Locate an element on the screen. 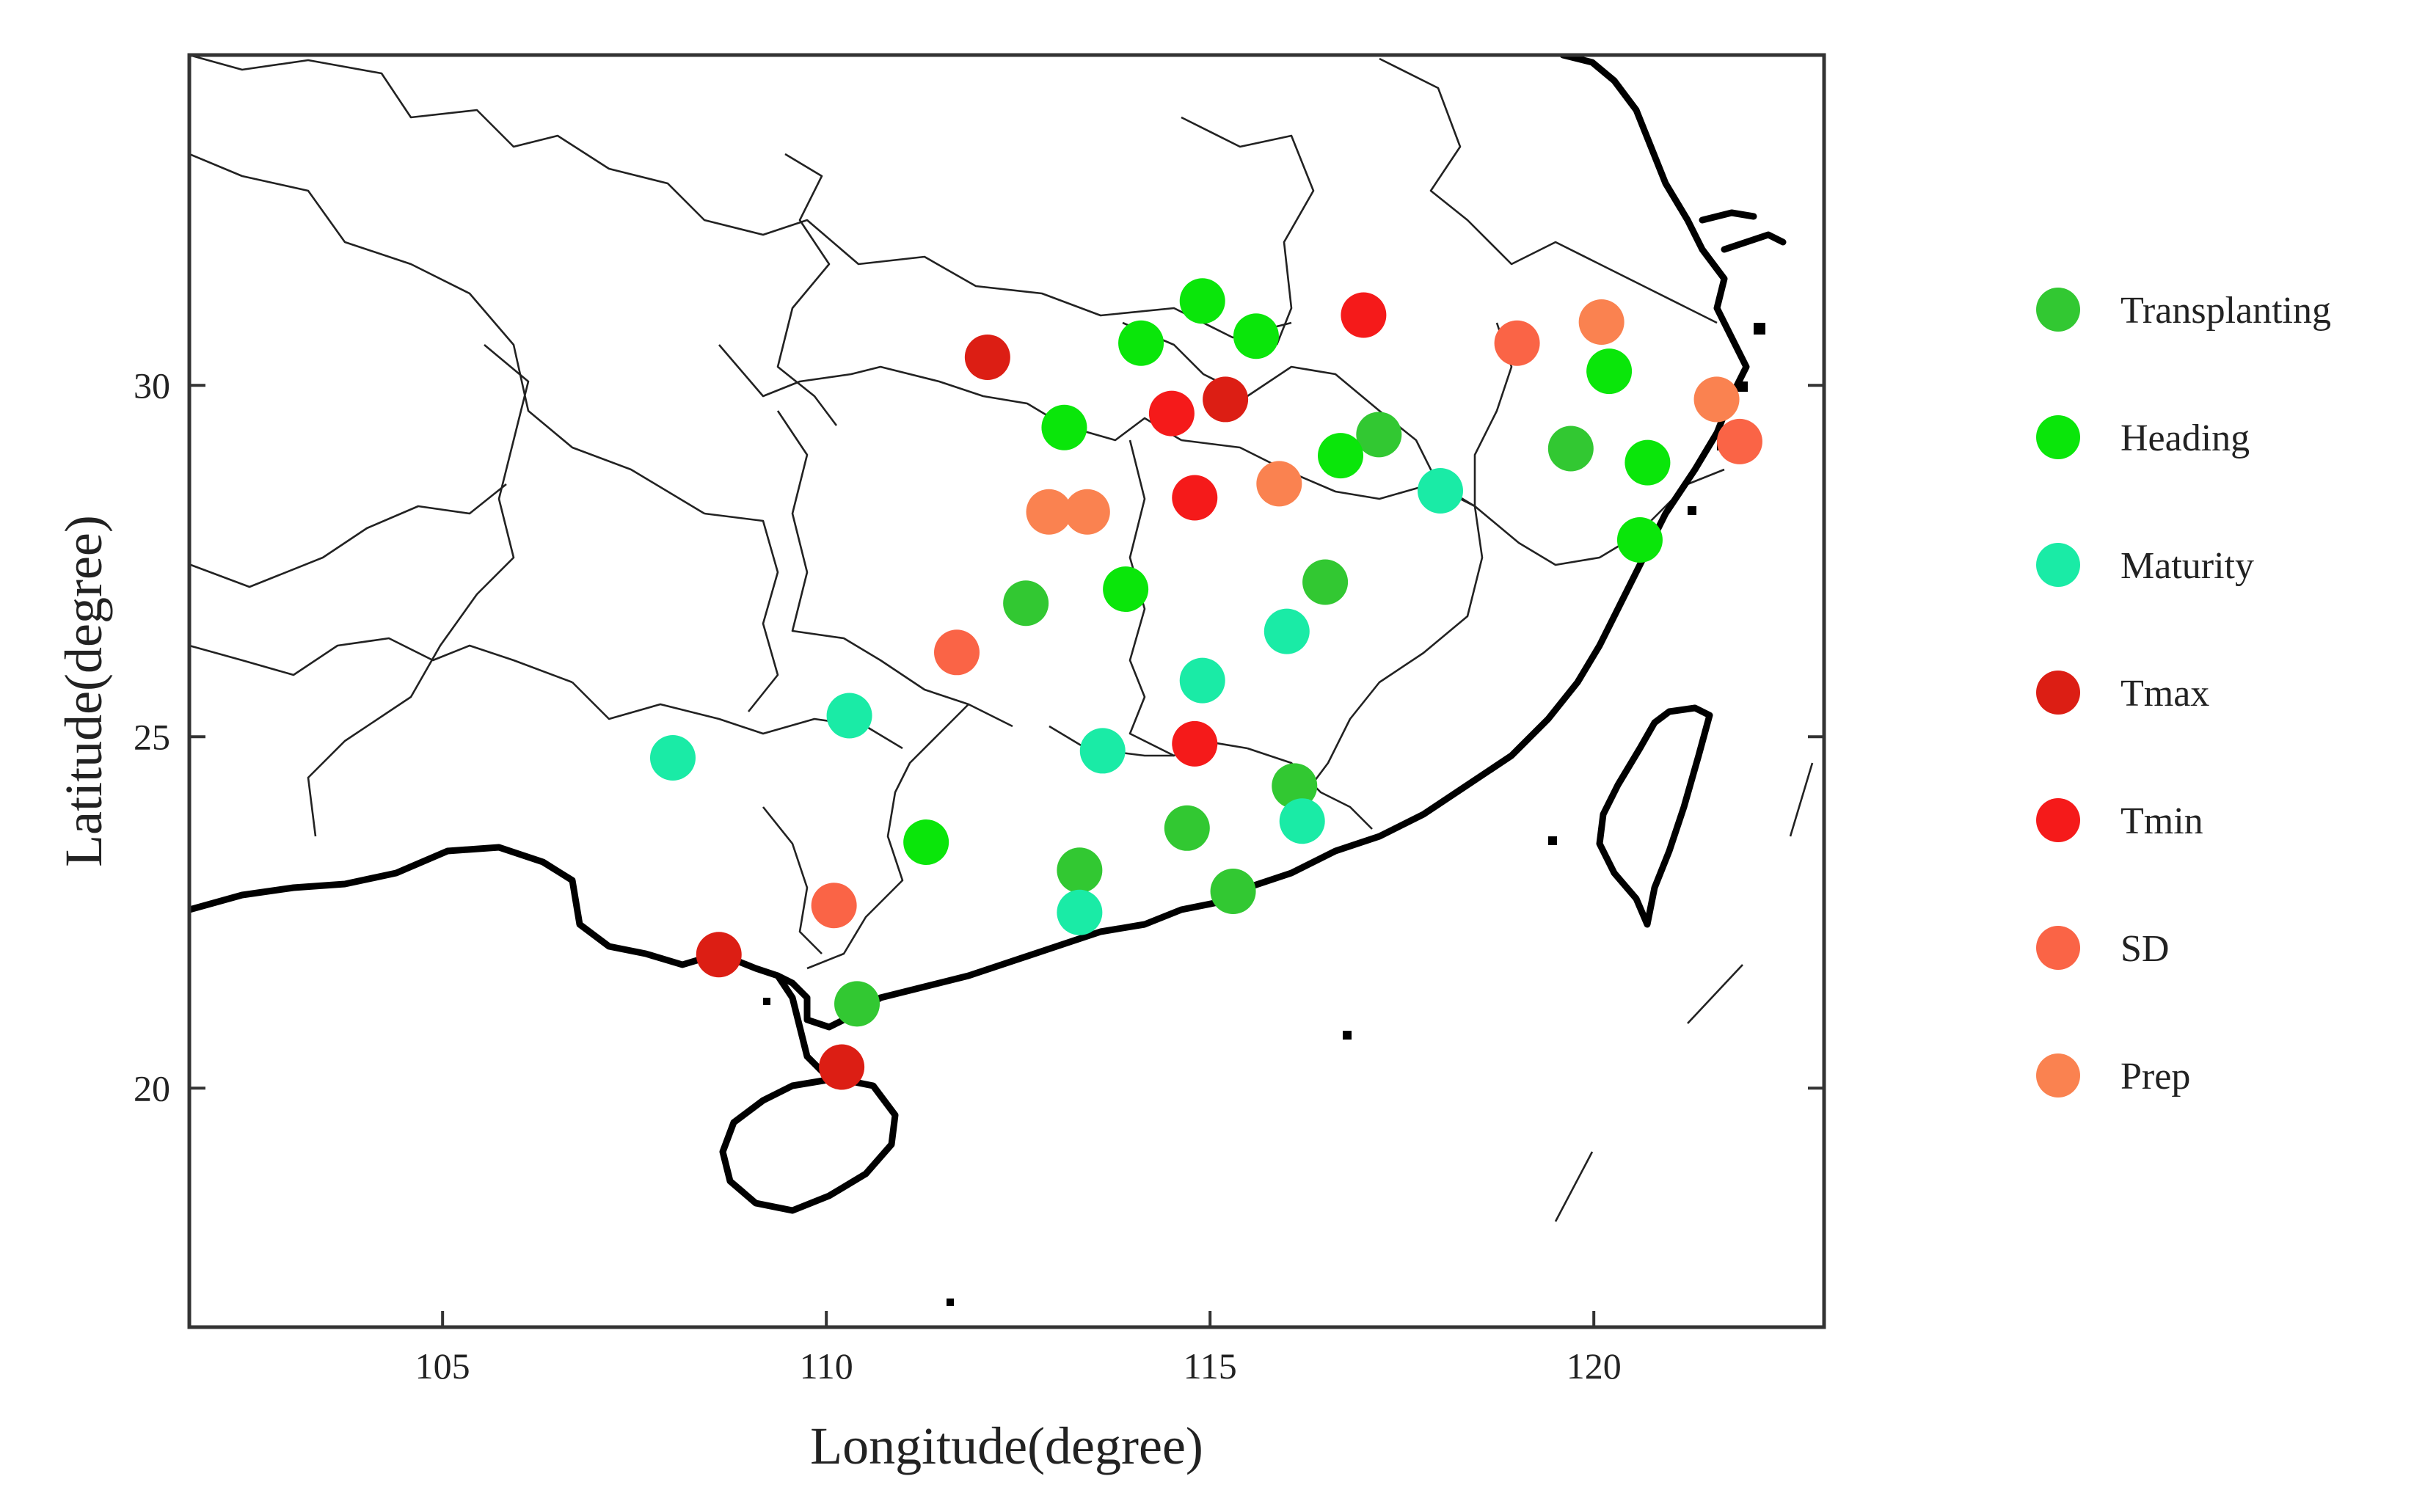  legend-label-sd: SD is located at coordinates (2145, 949).